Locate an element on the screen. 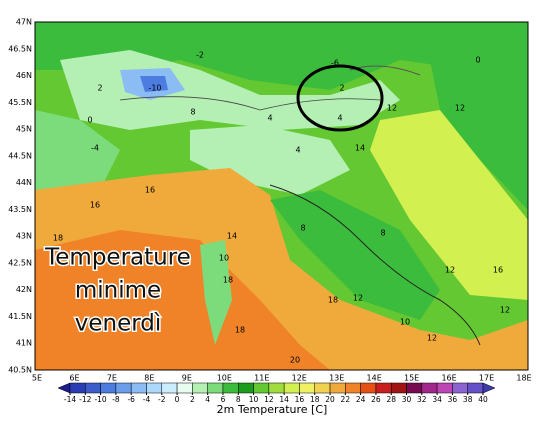 The width and height of the screenshot is (544, 424). colorbar-tick-label: 28 is located at coordinates (391, 399).